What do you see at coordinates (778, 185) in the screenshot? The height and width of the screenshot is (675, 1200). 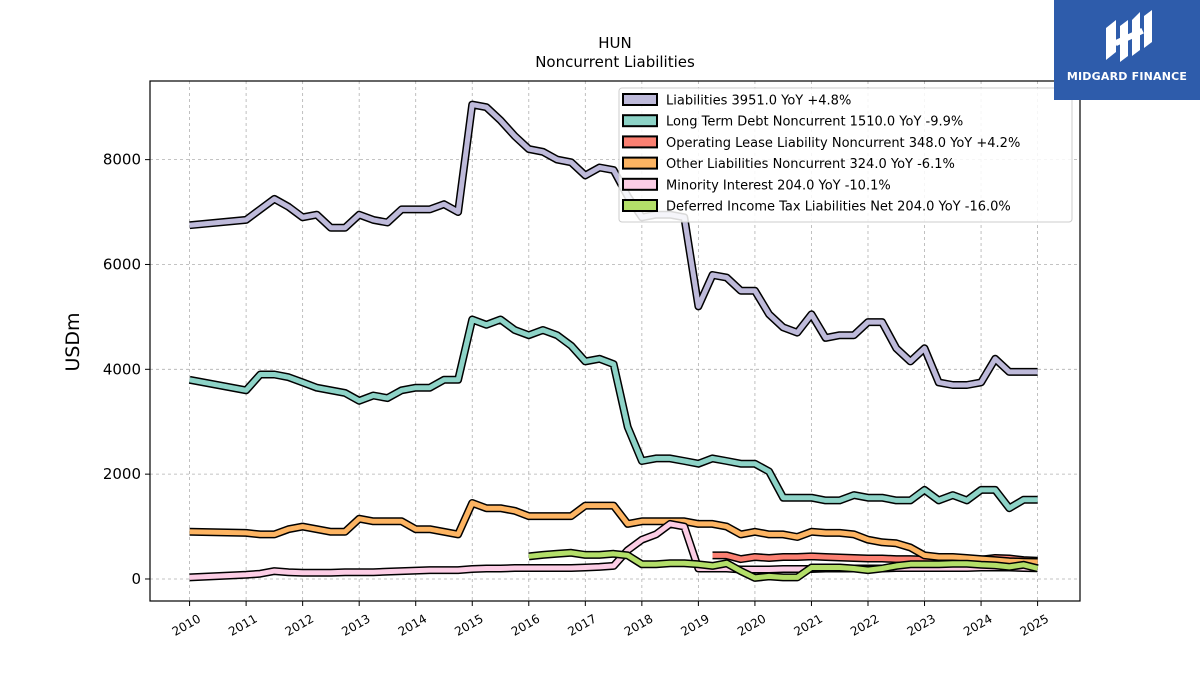 I see `legend-label: Minority Interest 204.0 YoY -10.1%` at bounding box center [778, 185].